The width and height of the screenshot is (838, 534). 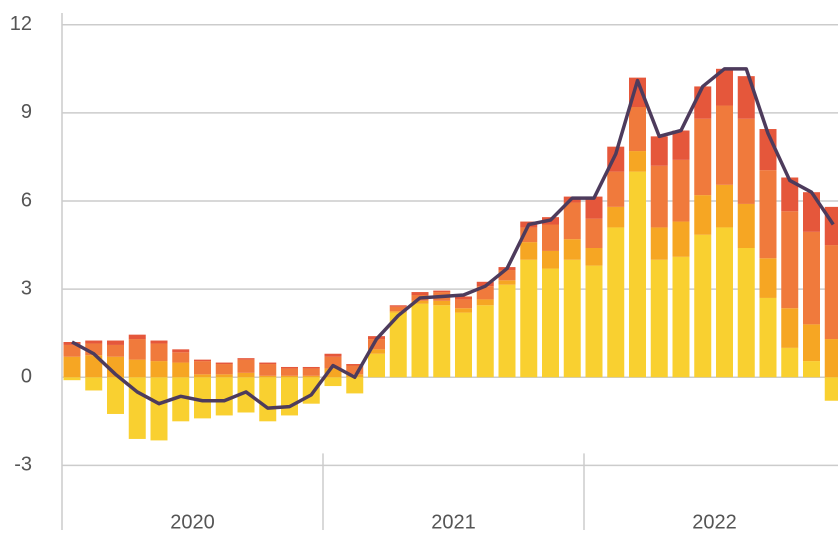 What do you see at coordinates (21, 24) in the screenshot?
I see `y-tick-label: 12` at bounding box center [21, 24].